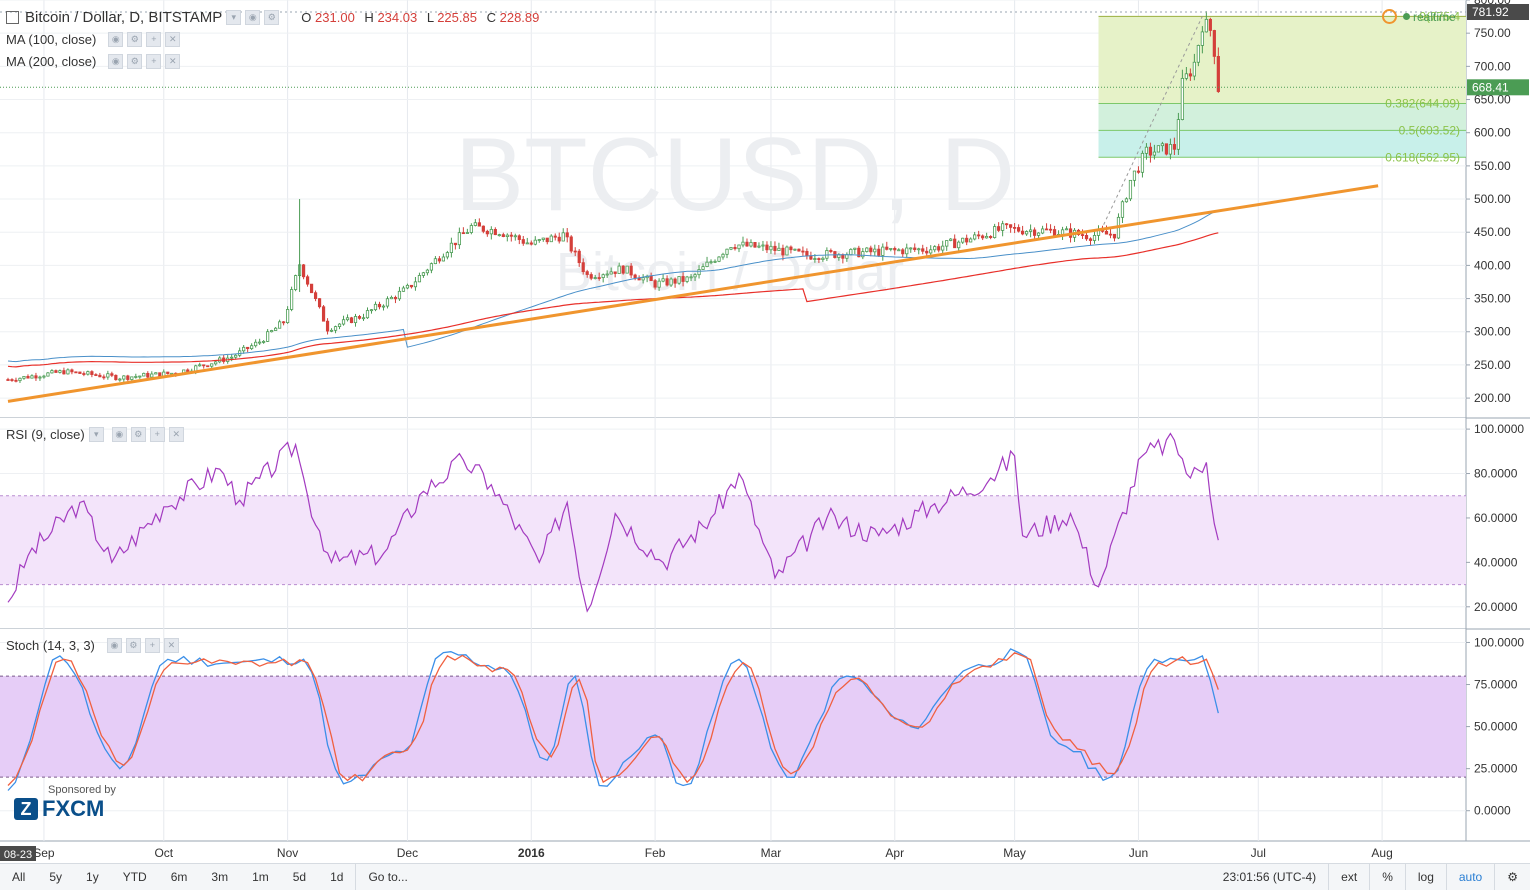  Describe the element at coordinates (613, 719) in the screenshot. I see `stoch-d-line` at that location.